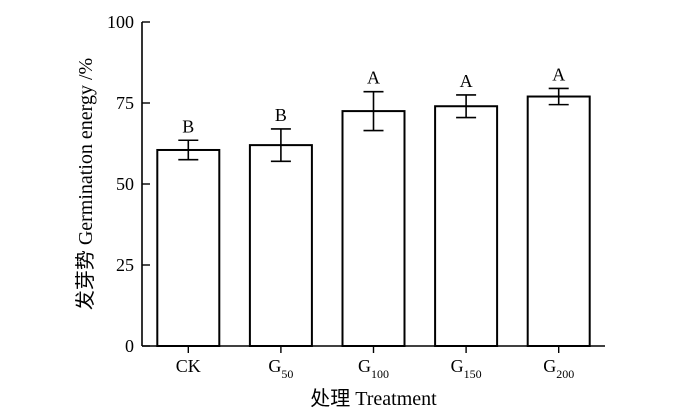 The image size is (700, 413). What do you see at coordinates (280, 368) in the screenshot?
I see `x-tick-label: G50` at bounding box center [280, 368].